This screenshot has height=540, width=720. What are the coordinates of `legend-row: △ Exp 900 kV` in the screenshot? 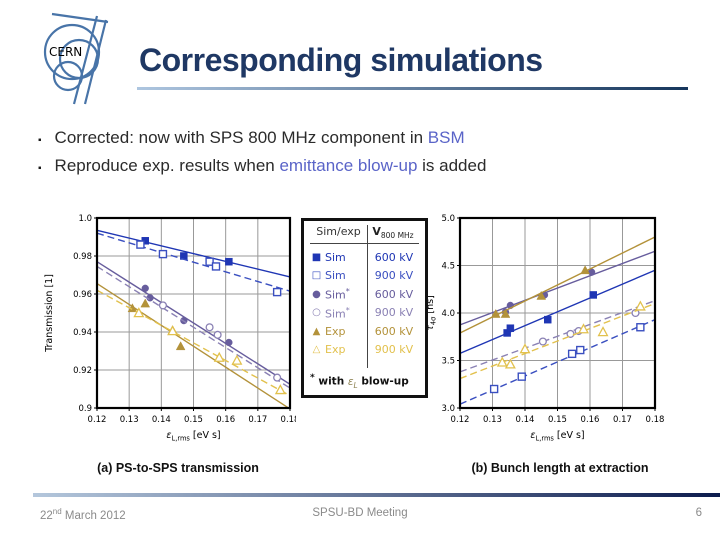 It's located at (364, 350).